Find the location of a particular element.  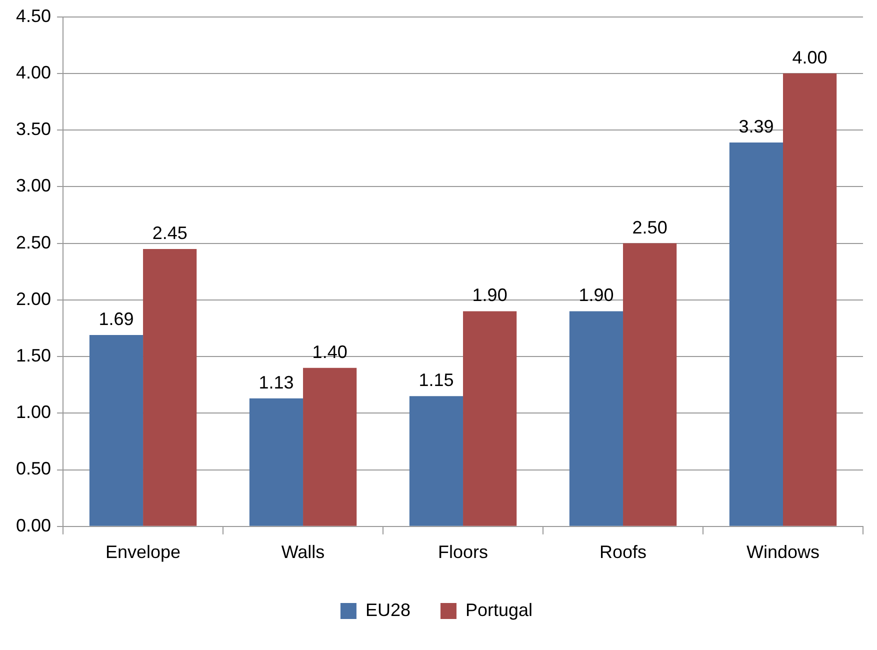

data-label: 1.15 is located at coordinates (436, 380).